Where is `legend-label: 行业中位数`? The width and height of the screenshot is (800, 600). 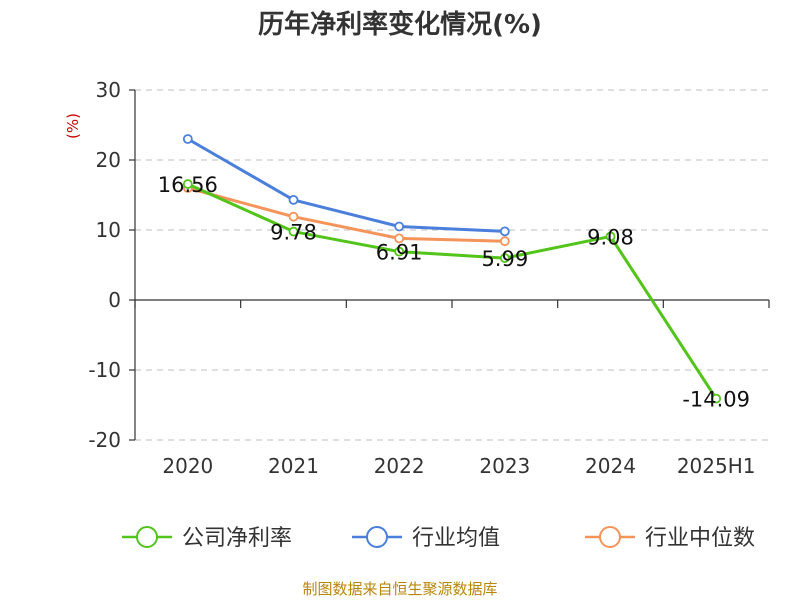
legend-label: 行业中位数 is located at coordinates (700, 538).